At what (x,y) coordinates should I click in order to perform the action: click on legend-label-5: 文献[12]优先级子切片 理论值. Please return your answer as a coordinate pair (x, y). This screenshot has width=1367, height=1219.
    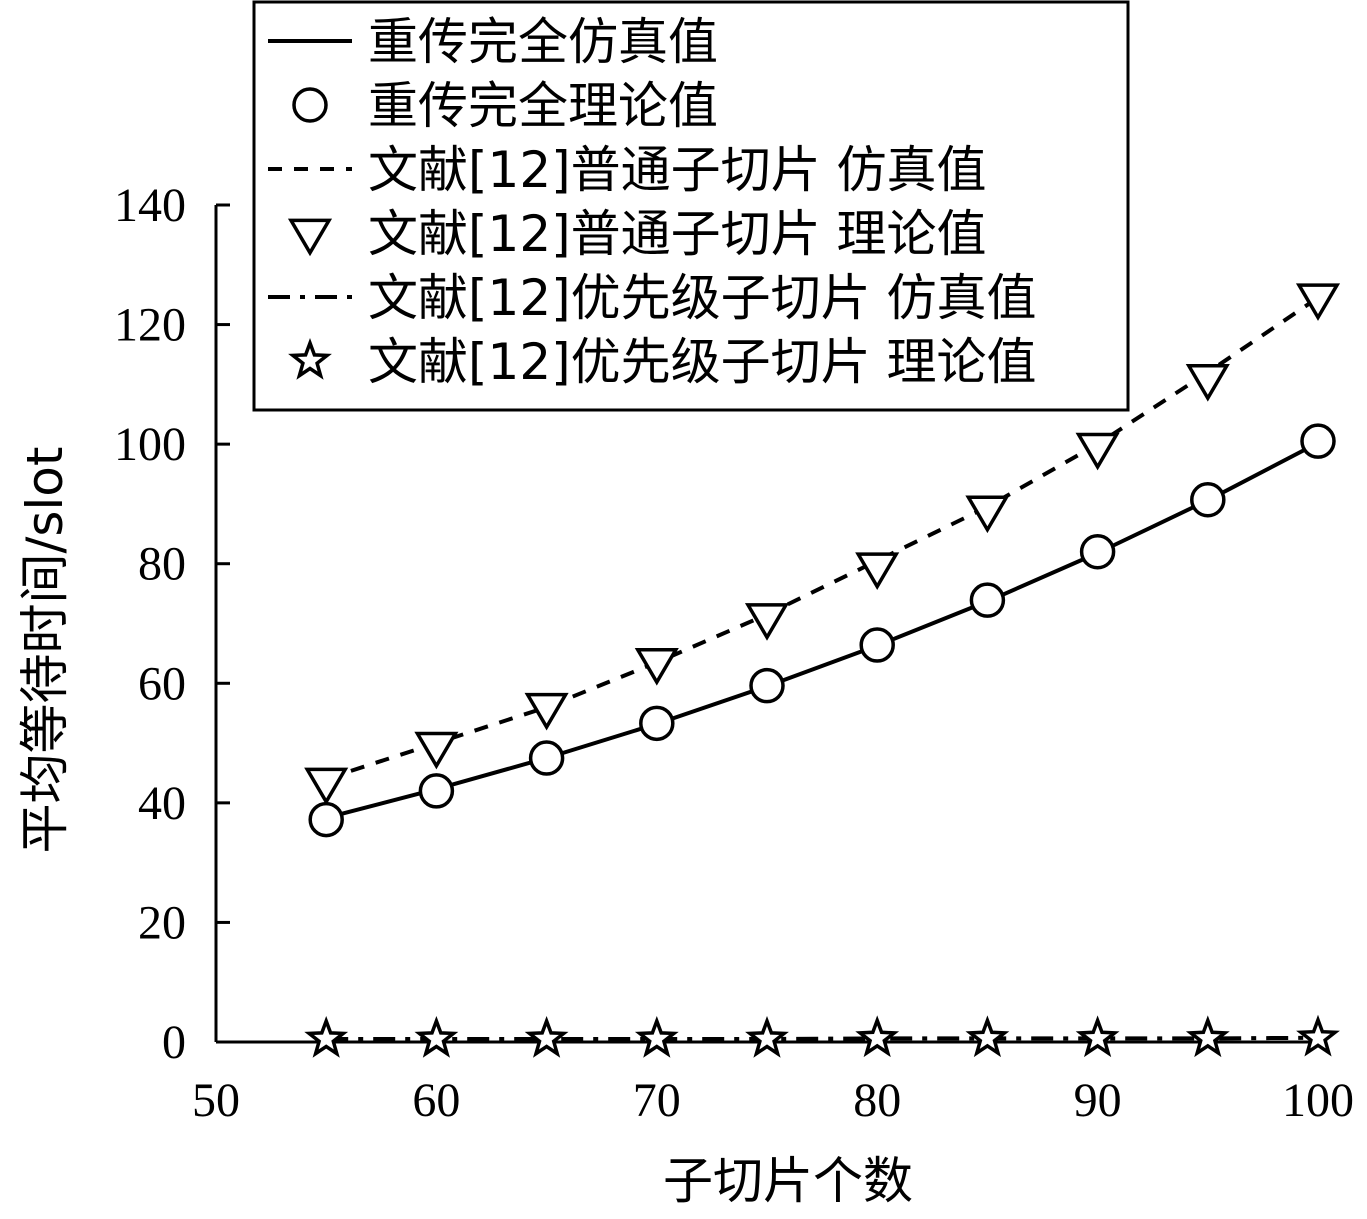
    Looking at the image, I should click on (702, 362).